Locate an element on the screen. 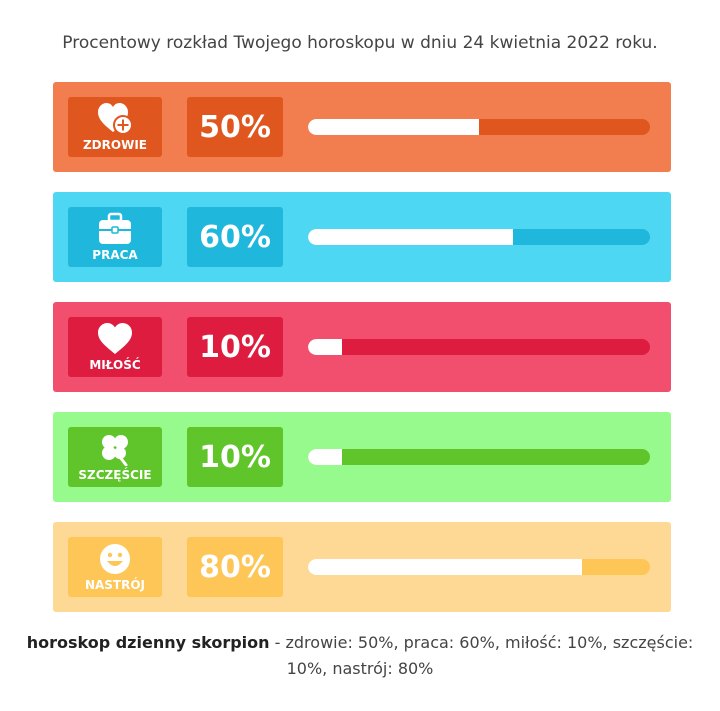 The height and width of the screenshot is (711, 720). row-praca: PRACA 60% is located at coordinates (362, 237).